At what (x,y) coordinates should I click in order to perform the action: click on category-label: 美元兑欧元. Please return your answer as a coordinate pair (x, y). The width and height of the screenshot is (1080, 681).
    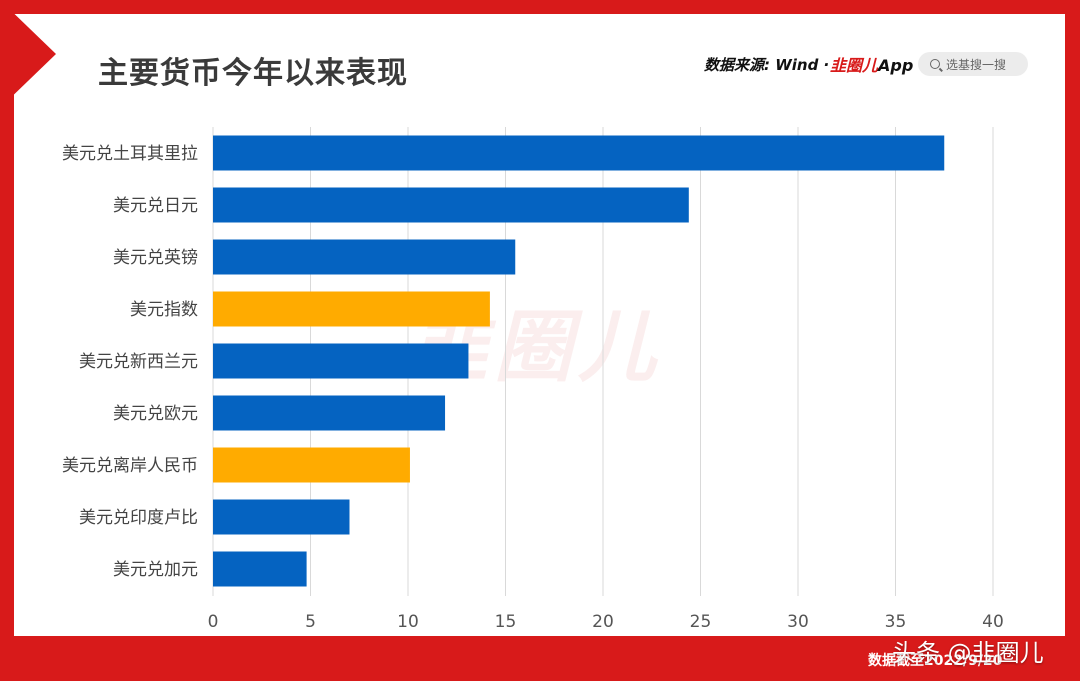
    Looking at the image, I should click on (155, 414).